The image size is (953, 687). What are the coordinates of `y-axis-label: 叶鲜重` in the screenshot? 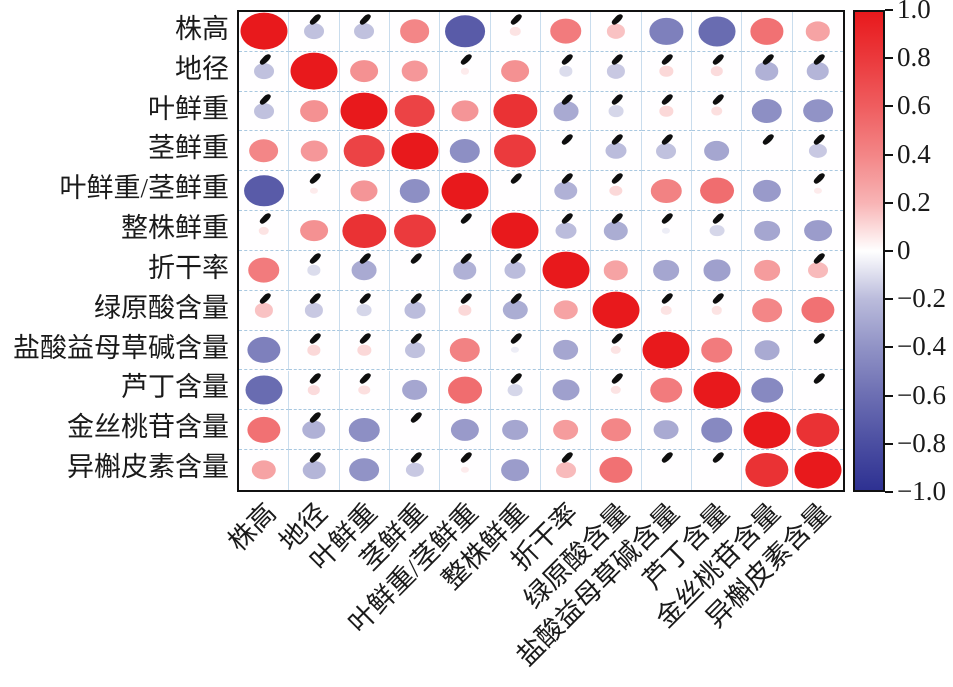 It's located at (188, 108).